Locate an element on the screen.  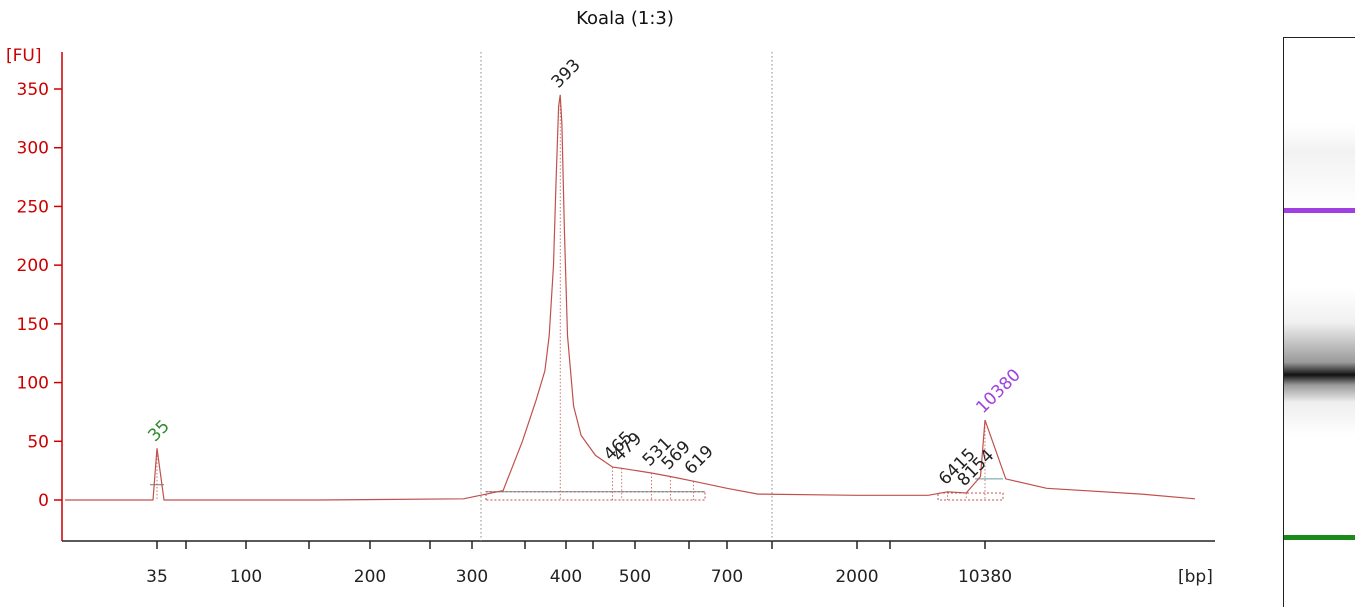
chart-title: Koala (1:3) is located at coordinates (625, 18).